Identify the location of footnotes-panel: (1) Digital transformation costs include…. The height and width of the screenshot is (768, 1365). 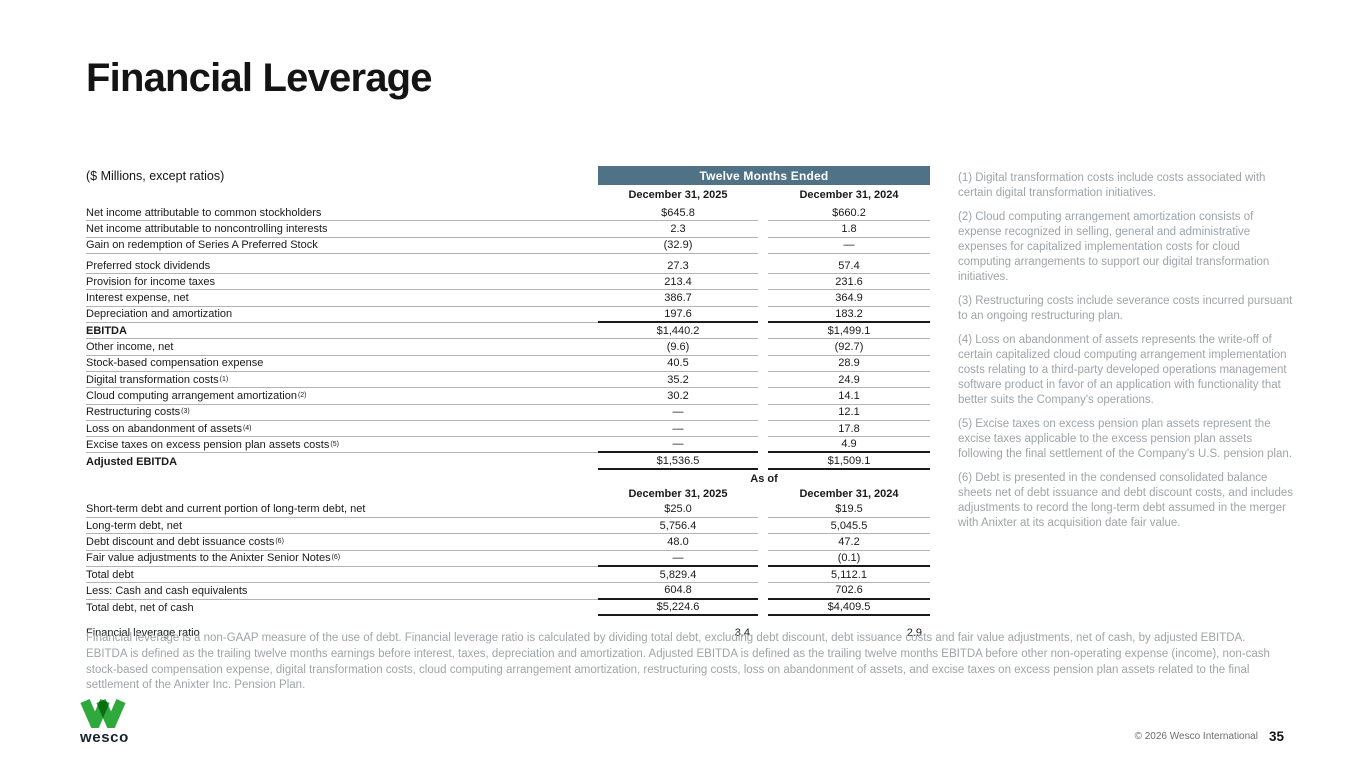
(1126, 355).